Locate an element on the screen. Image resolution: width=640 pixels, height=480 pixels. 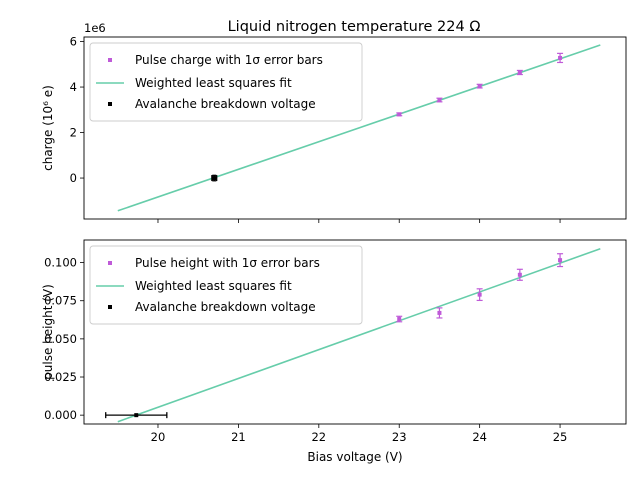
y-offset-label: 1e6 is located at coordinates (95, 28).